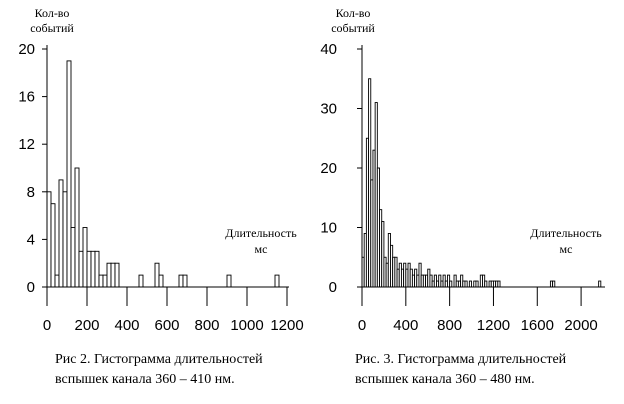 The image size is (624, 404). I want to click on y-tick-label: 4, so click(31, 239).